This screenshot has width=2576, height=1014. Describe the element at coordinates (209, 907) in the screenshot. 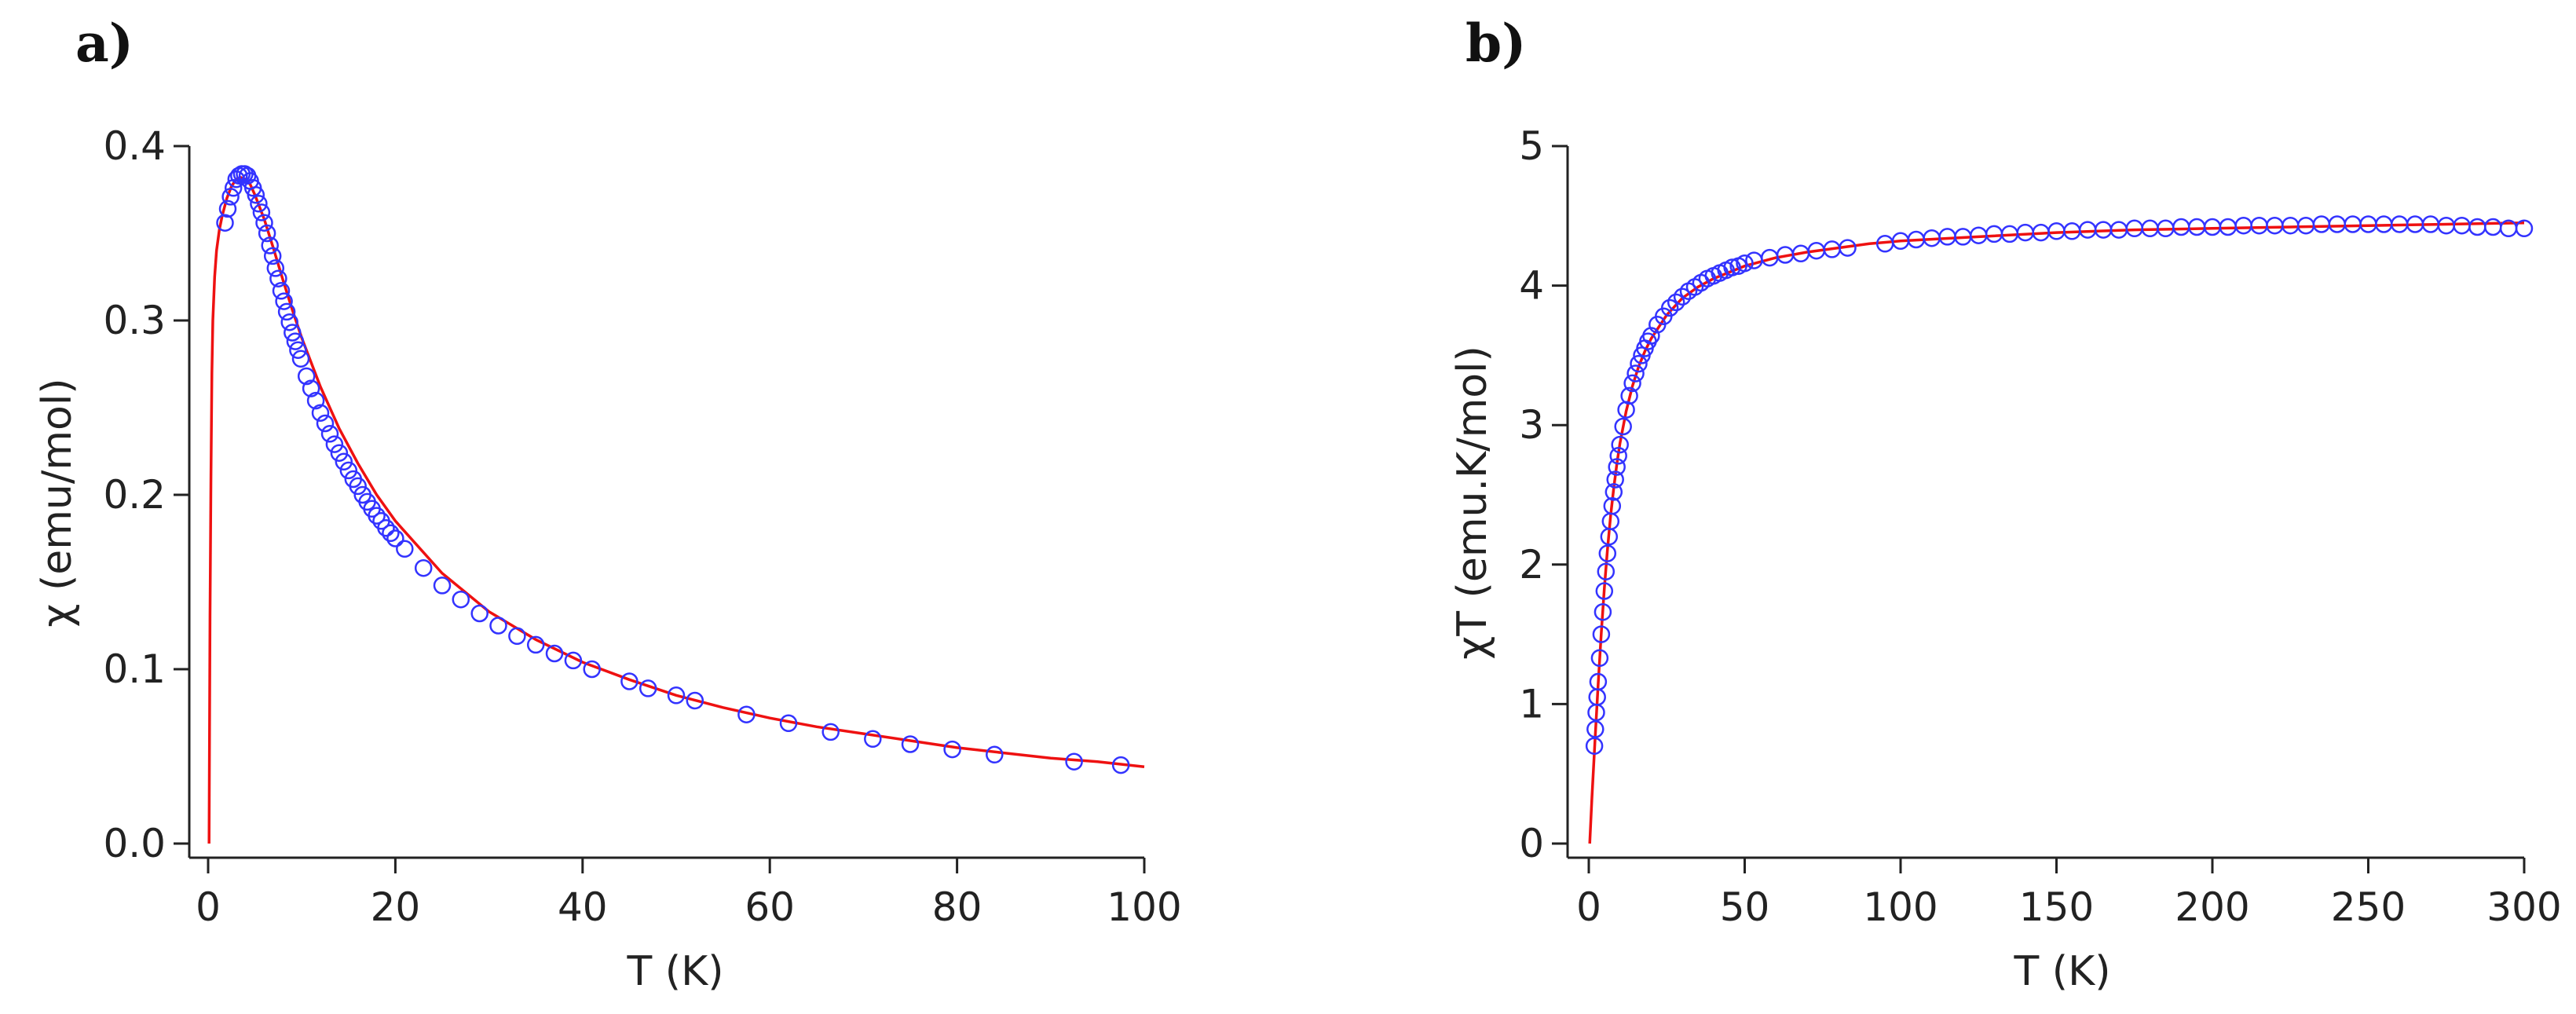

I see `panel-a-x-tick-label: 0` at that location.